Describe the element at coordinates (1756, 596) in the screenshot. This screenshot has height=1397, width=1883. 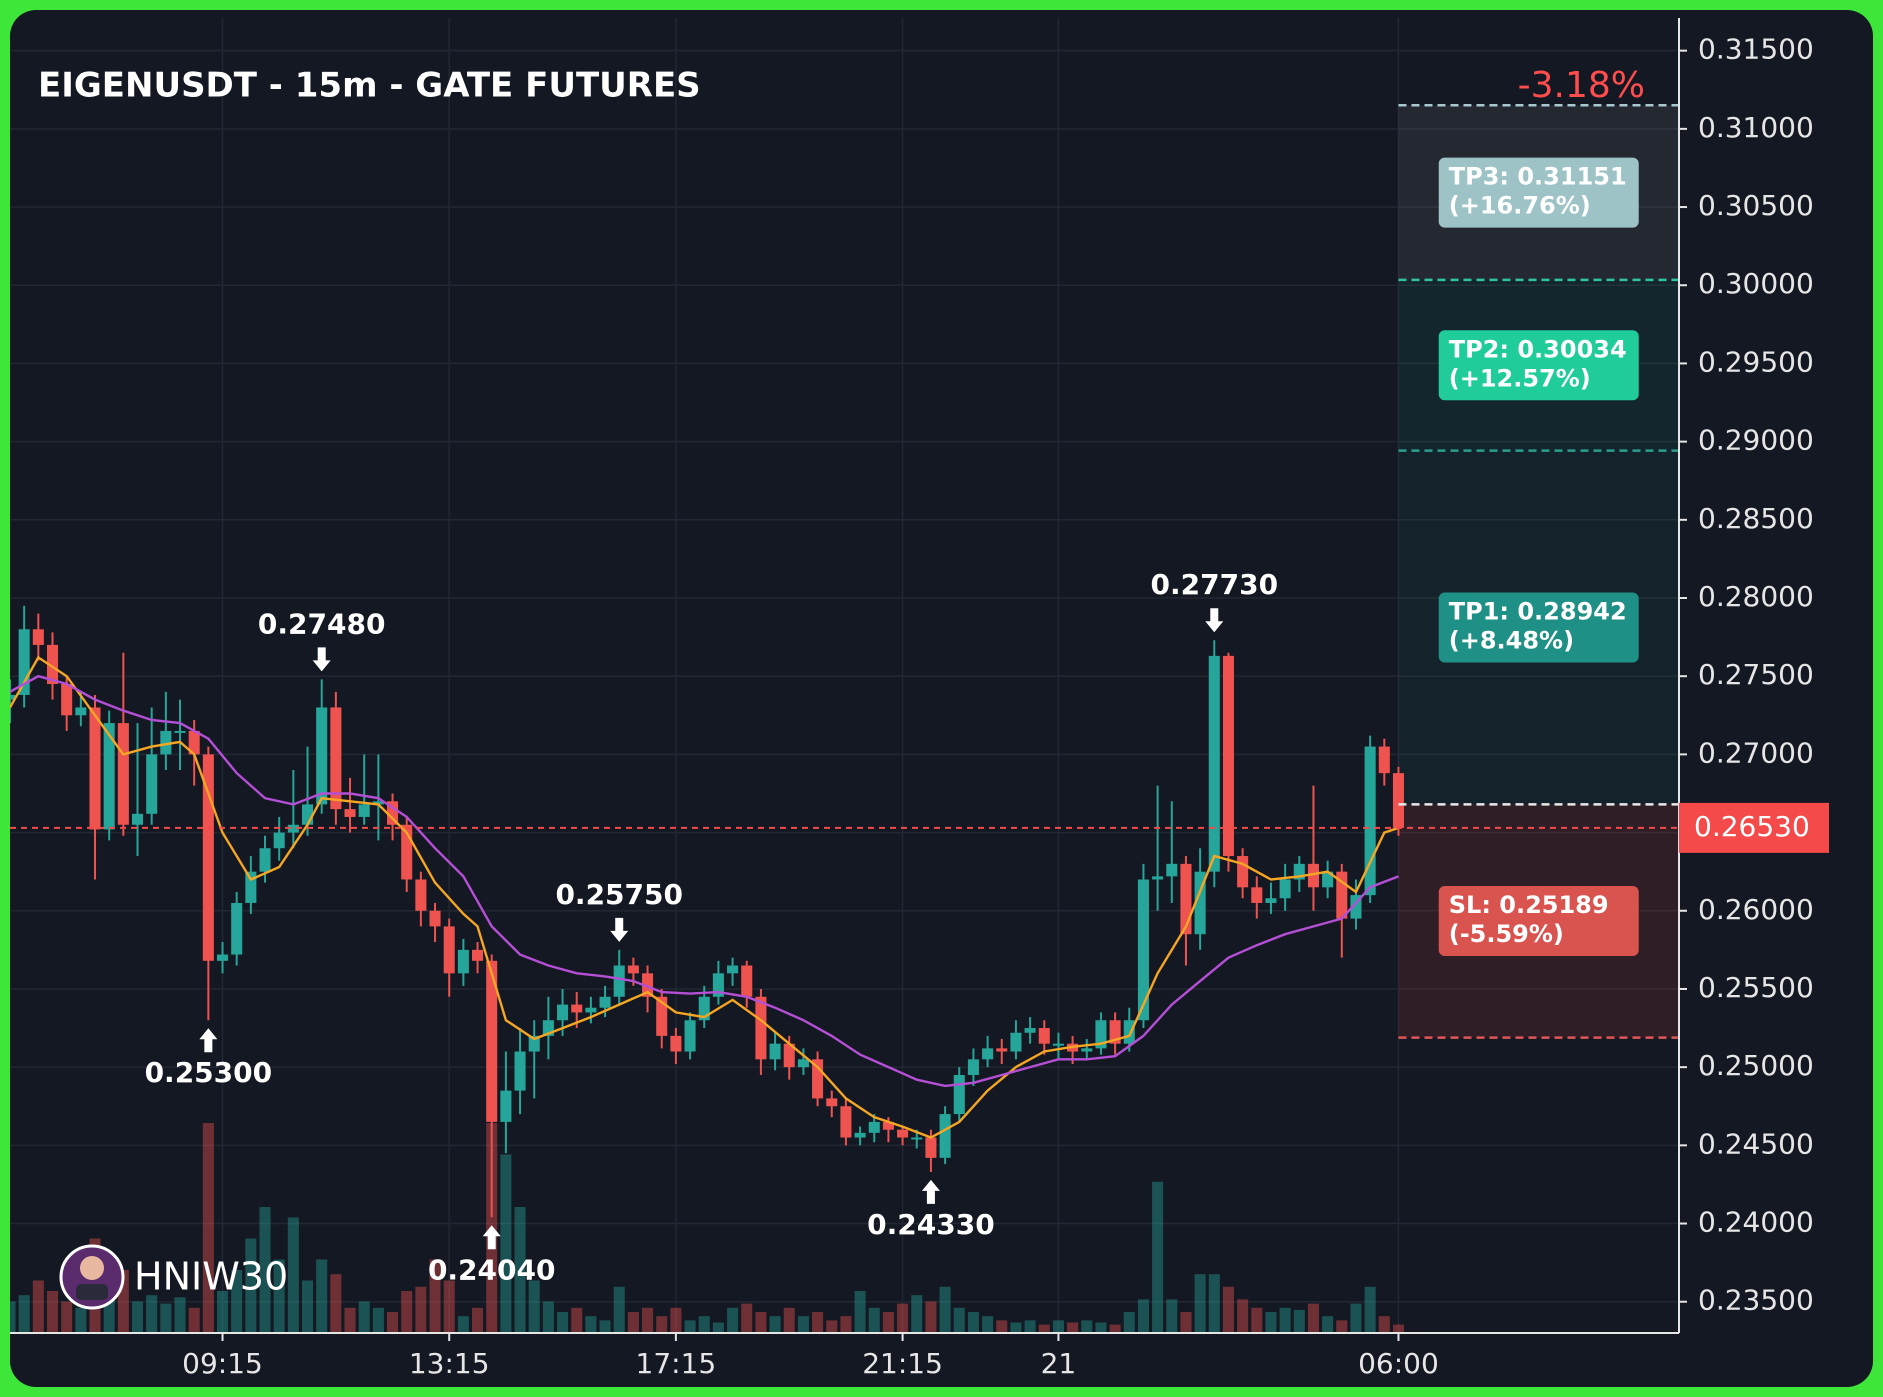
I see `y-tick-label: 0.28000` at that location.